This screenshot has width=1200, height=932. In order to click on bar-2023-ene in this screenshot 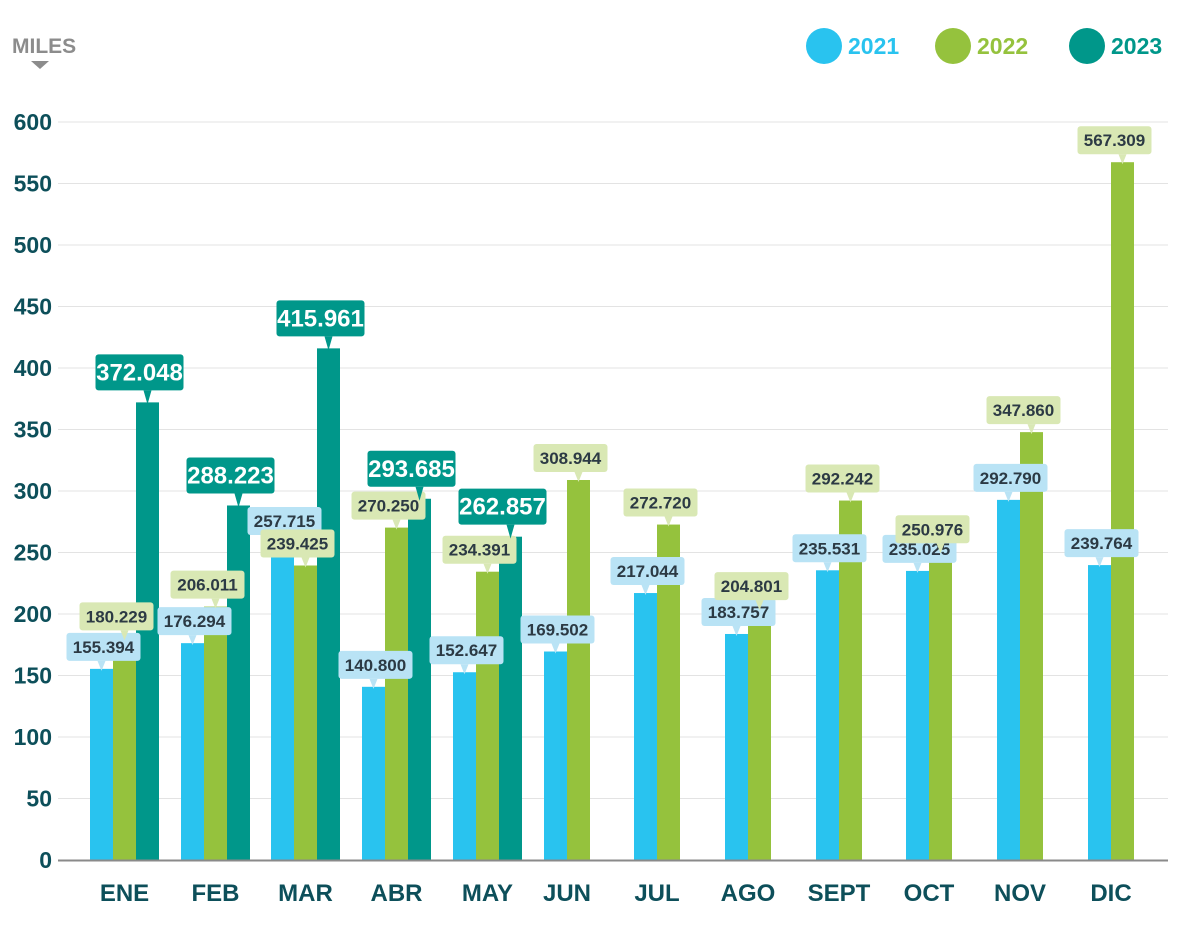, I will do `click(147, 631)`.